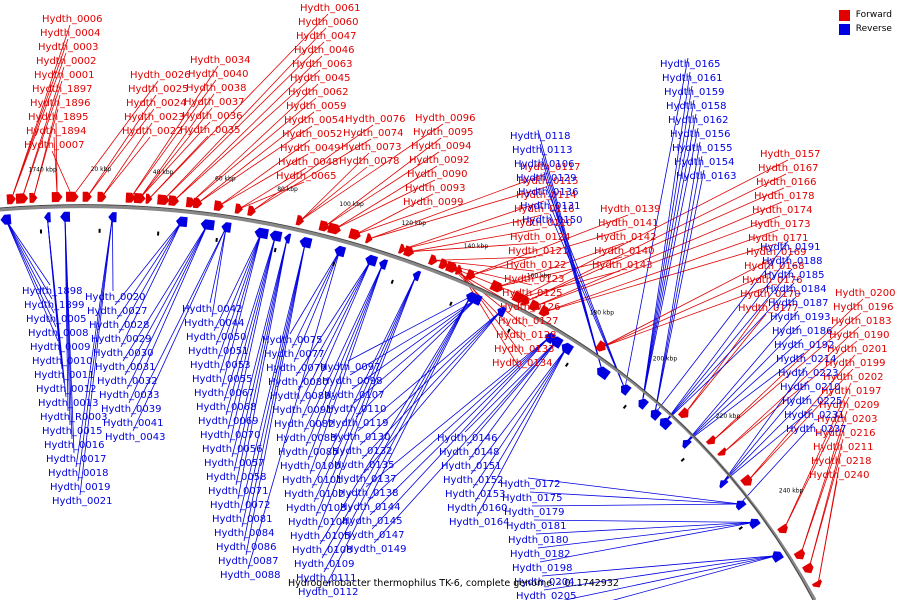 The height and width of the screenshot is (600, 900). I want to click on gene-label: Hydth_0148, so click(469, 452).